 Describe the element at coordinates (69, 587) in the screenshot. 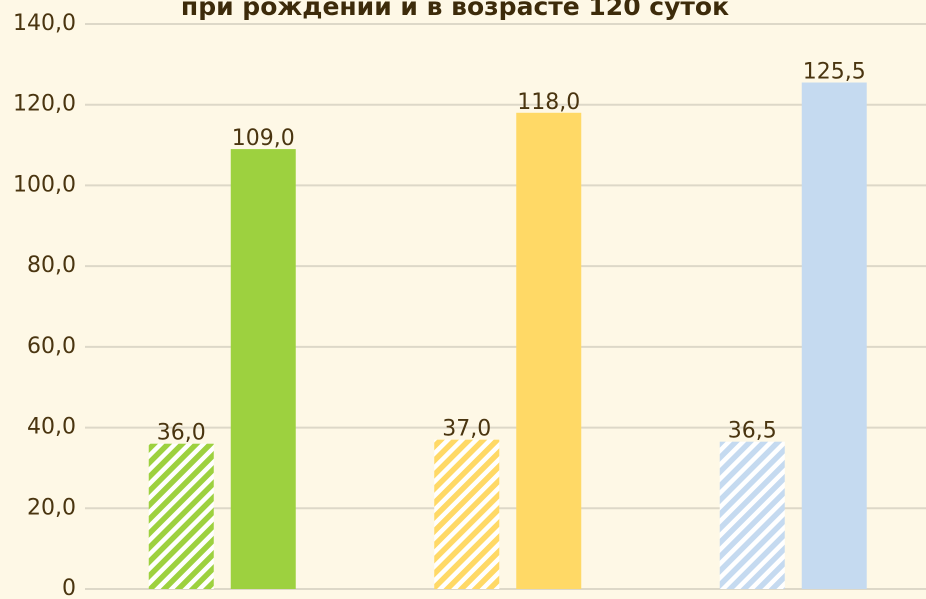

I see `y-tick-label: 0` at that location.